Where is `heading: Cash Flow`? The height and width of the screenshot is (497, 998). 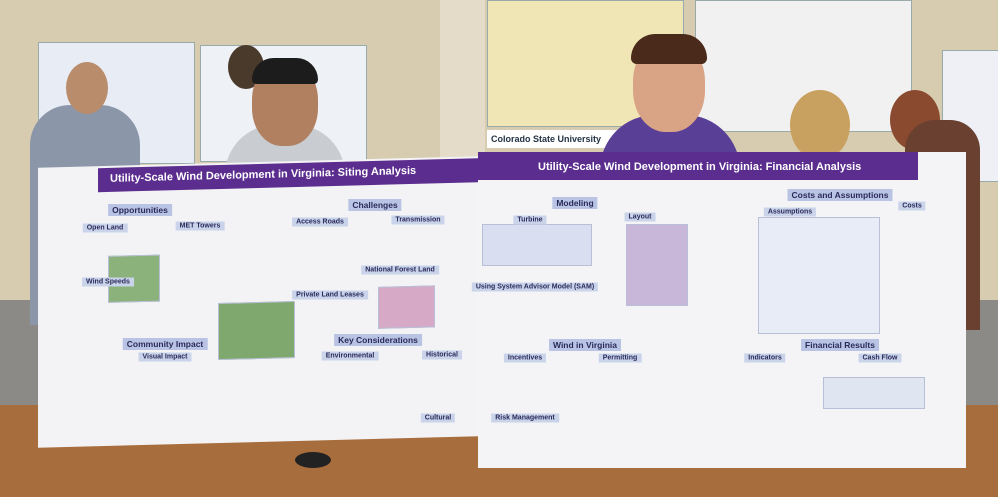 heading: Cash Flow is located at coordinates (880, 358).